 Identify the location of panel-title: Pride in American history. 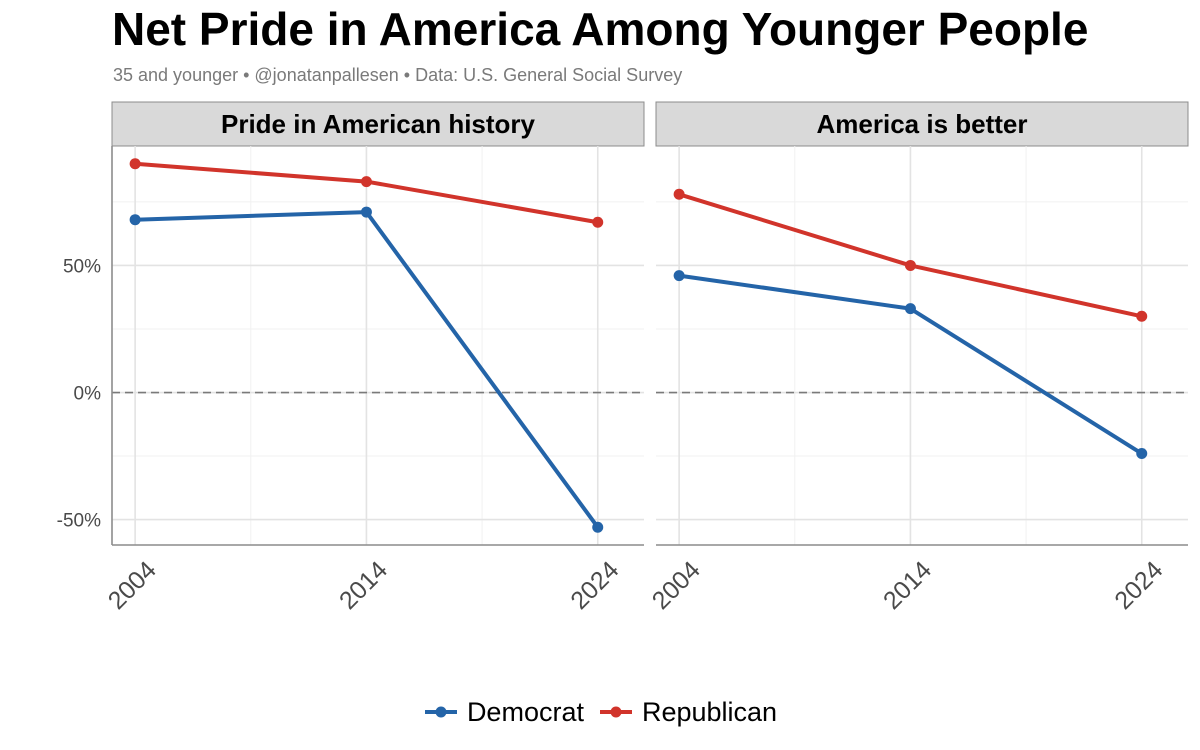
(378, 124).